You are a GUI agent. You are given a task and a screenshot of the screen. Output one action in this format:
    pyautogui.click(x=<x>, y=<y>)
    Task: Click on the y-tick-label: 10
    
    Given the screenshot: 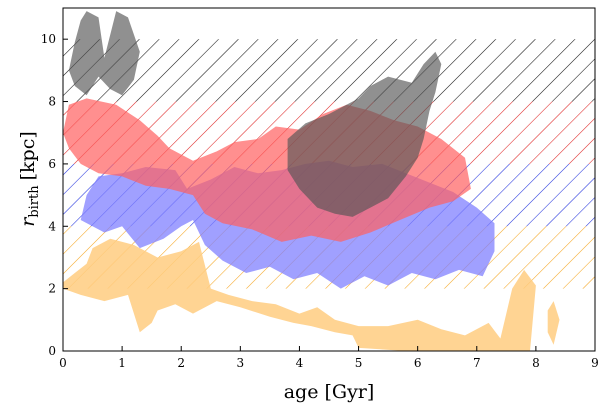 What is the action you would take?
    pyautogui.click(x=48, y=39)
    